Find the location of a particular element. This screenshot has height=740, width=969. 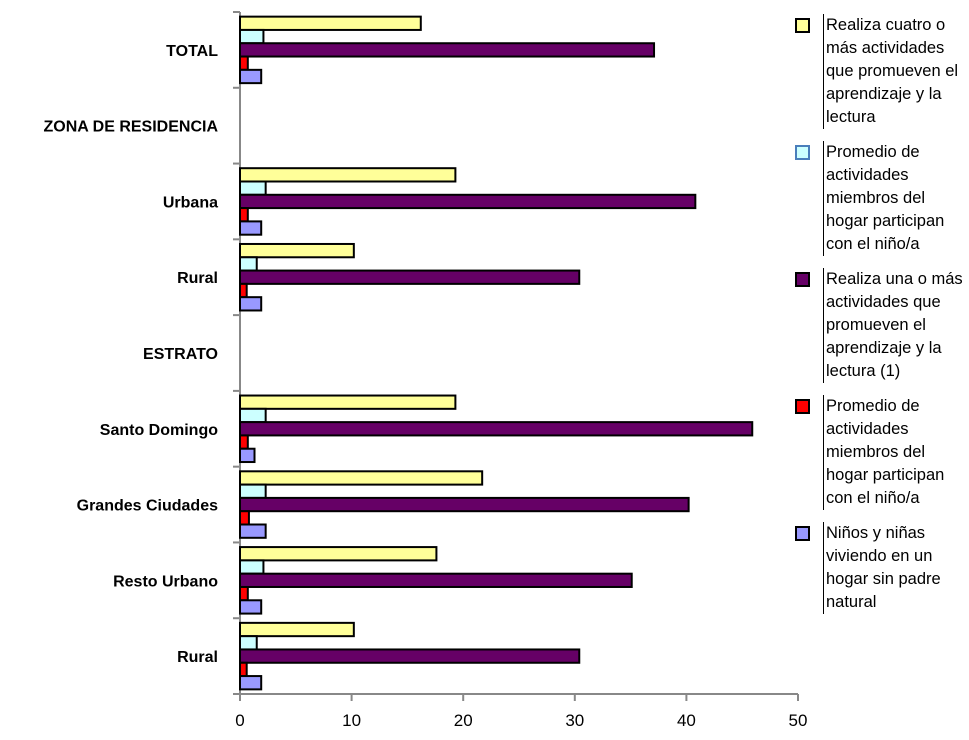

category-label: ESTRATO is located at coordinates (180, 354).